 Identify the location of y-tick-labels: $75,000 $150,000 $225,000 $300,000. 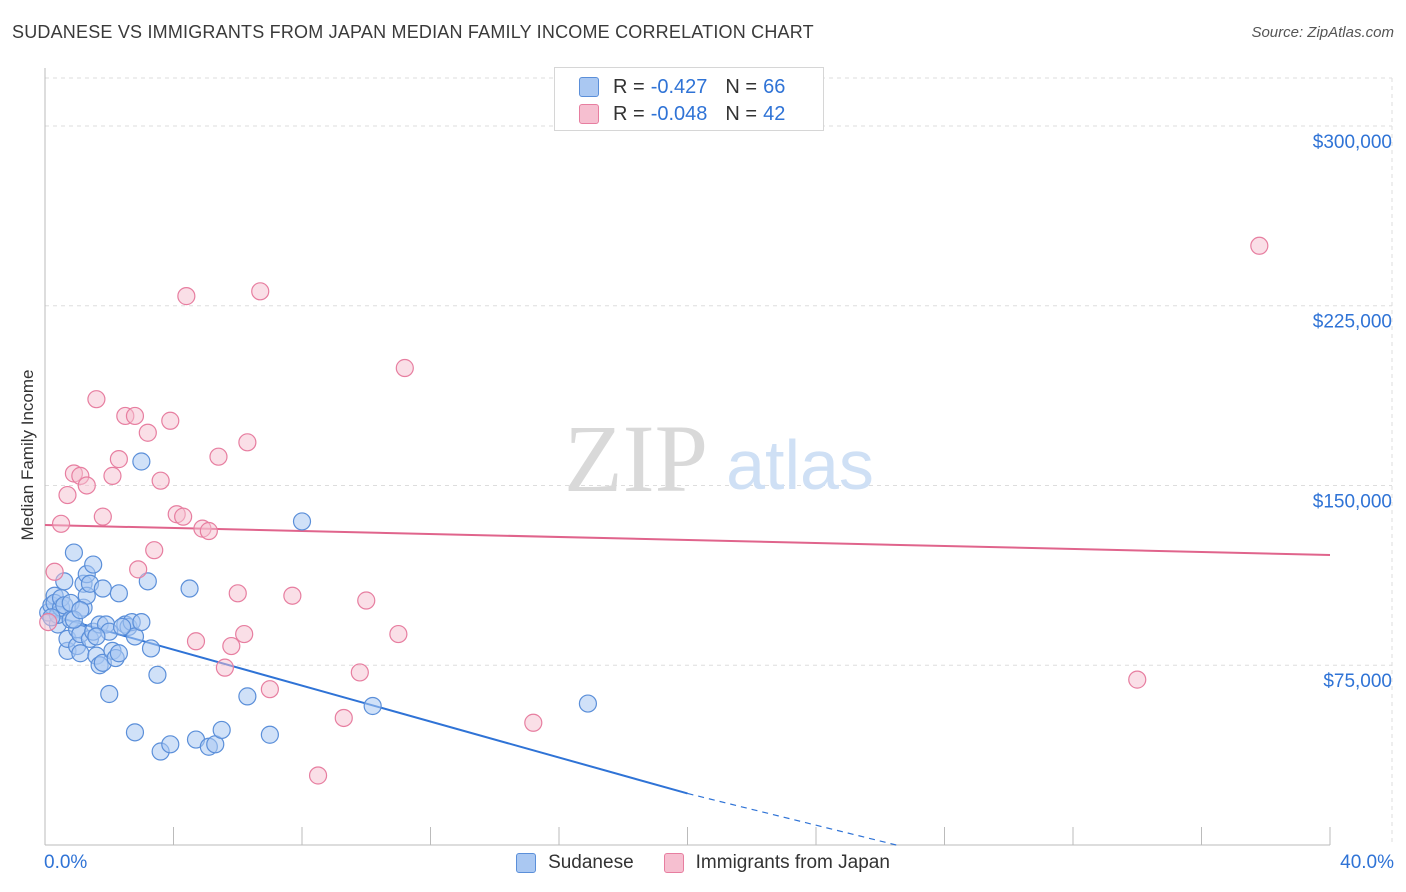
(1352, 412).